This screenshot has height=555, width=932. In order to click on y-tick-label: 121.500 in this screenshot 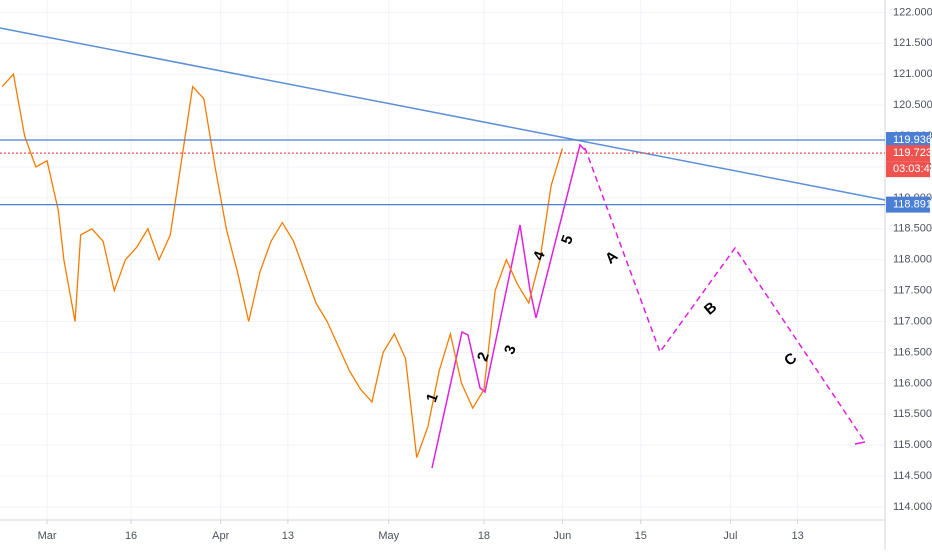, I will do `click(912, 43)`.